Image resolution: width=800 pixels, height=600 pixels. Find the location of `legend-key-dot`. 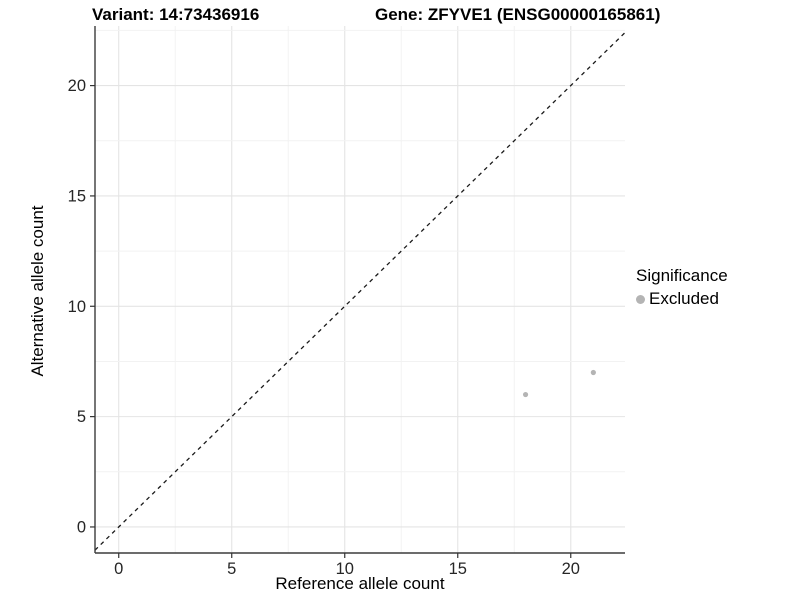

legend-key-dot is located at coordinates (640, 299).